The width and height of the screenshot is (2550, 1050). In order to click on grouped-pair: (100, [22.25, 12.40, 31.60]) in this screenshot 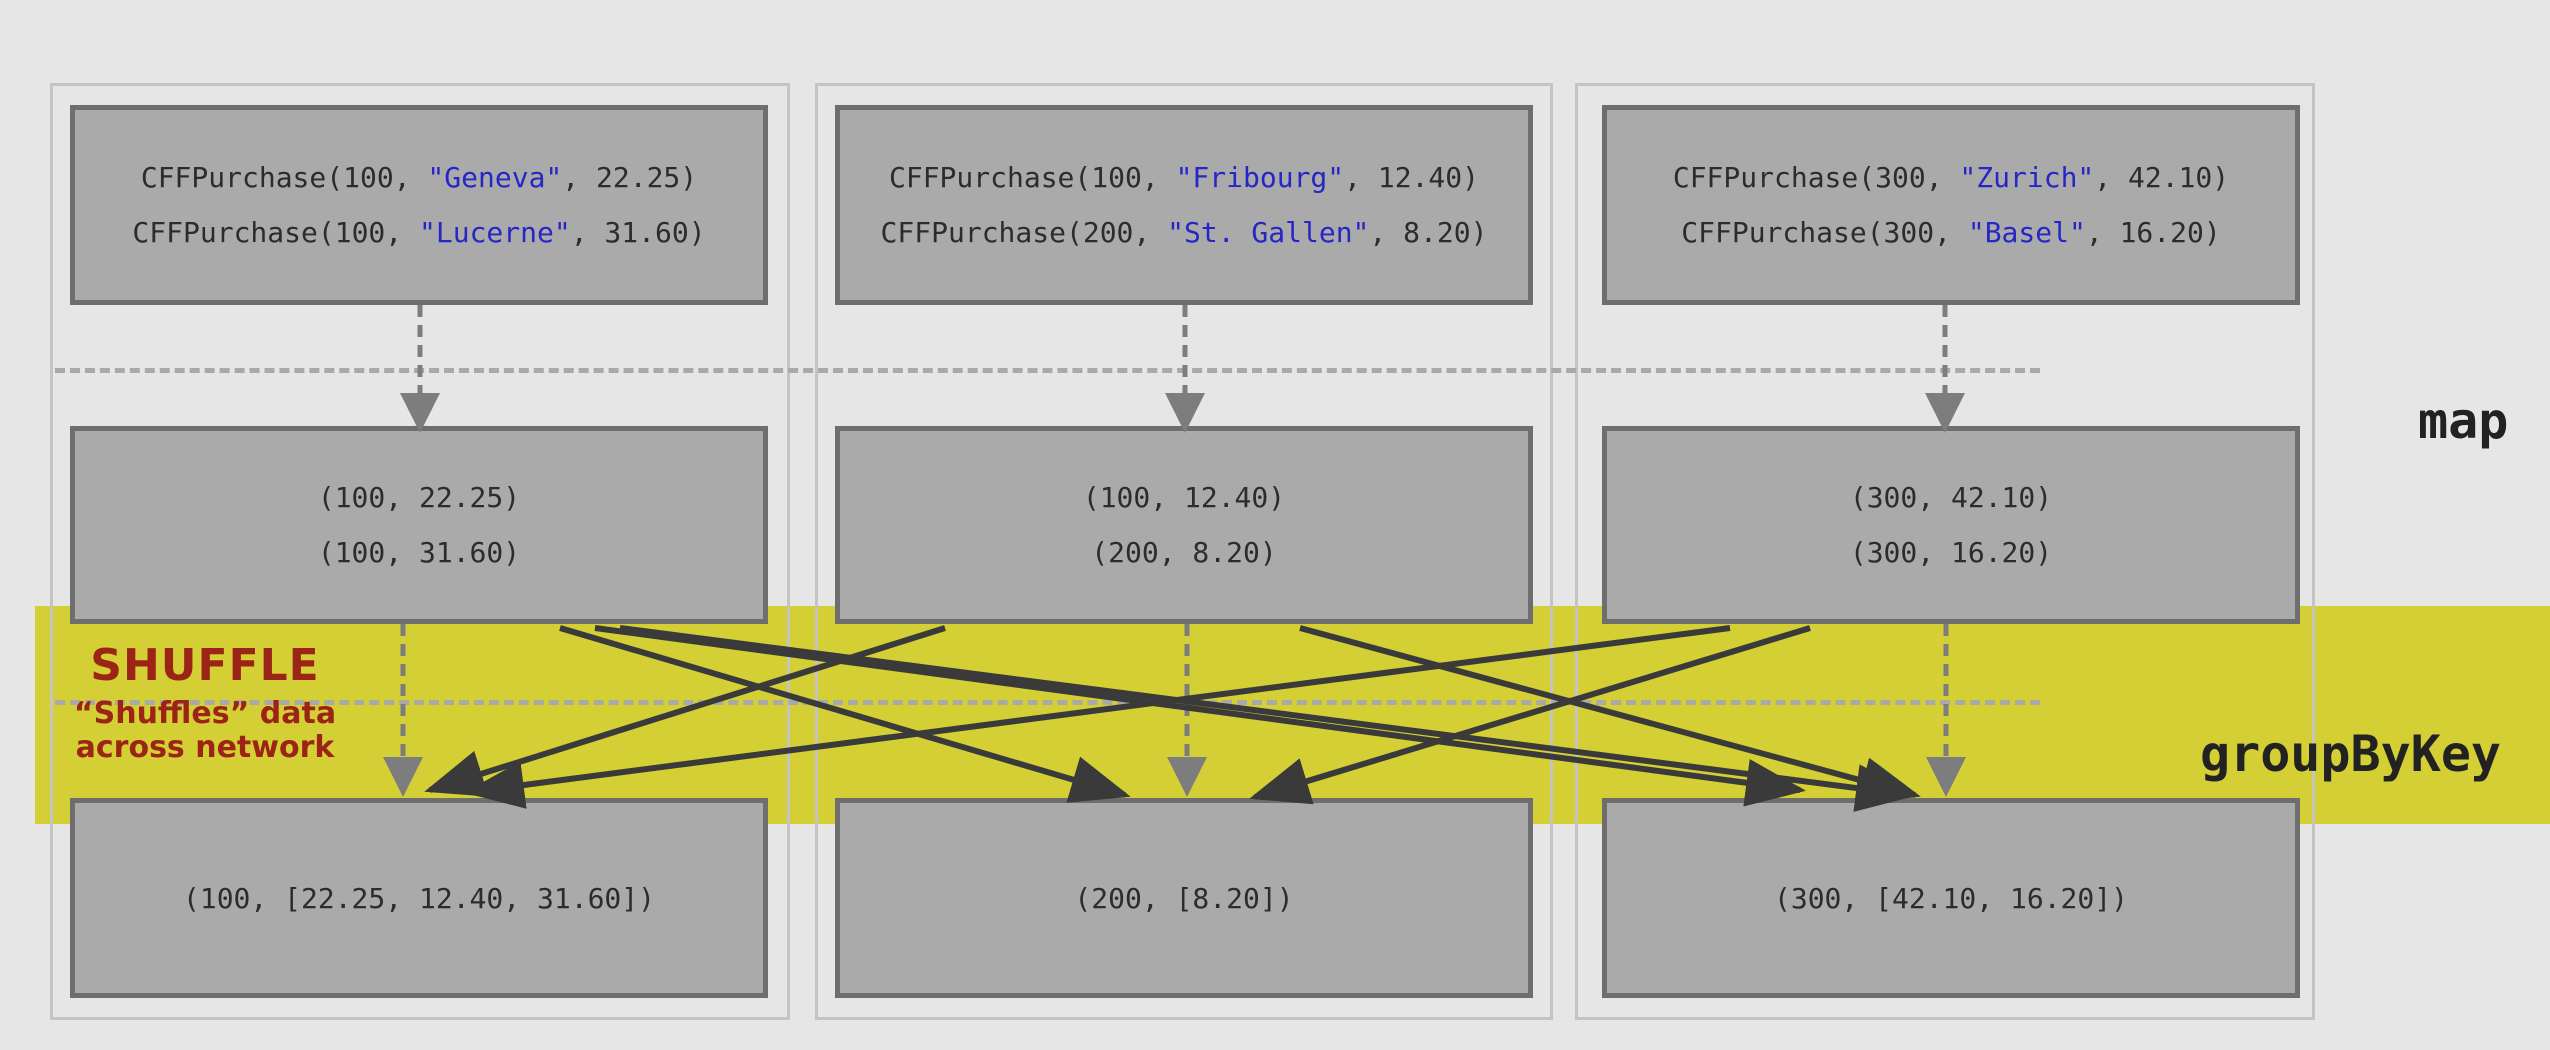, I will do `click(418, 898)`.